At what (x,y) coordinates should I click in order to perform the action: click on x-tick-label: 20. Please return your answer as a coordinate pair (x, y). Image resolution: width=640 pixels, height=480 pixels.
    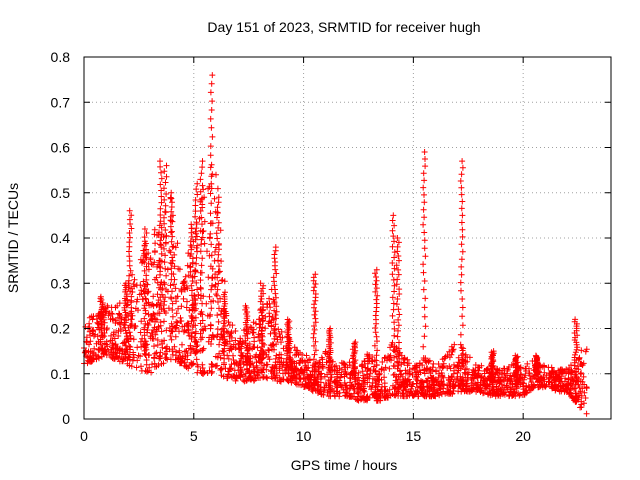
    Looking at the image, I should click on (523, 436).